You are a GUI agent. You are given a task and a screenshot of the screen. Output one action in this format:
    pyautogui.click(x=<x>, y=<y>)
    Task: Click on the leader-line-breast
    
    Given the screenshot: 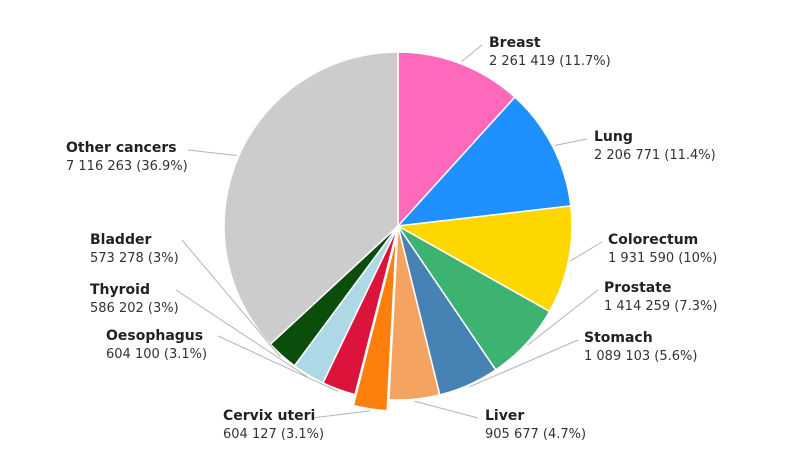 What is the action you would take?
    pyautogui.click(x=472, y=53)
    